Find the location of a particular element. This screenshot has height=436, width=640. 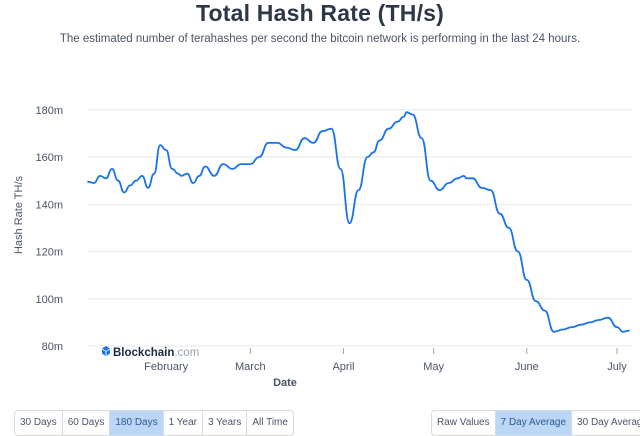

blockchain-watermark: Blockchain.com is located at coordinates (150, 352).